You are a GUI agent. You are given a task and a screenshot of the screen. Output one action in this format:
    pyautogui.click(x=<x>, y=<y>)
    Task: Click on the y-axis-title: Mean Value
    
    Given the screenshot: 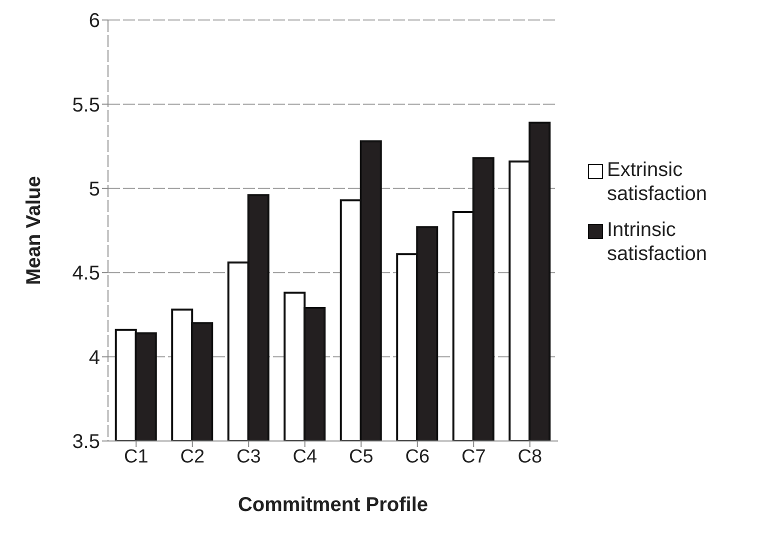 What is the action you would take?
    pyautogui.click(x=34, y=230)
    